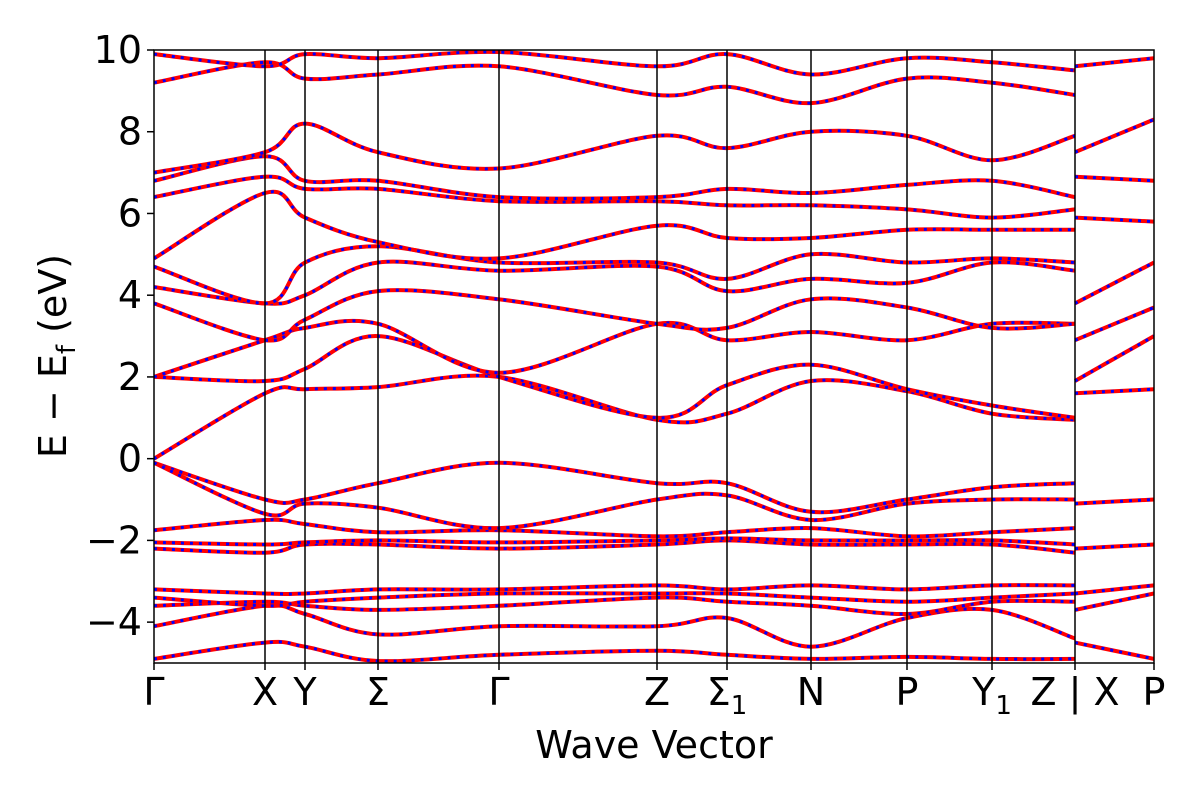 The height and width of the screenshot is (800, 1200). Describe the element at coordinates (727, 695) in the screenshot. I see `x-tick-label-6: Σ1` at that location.